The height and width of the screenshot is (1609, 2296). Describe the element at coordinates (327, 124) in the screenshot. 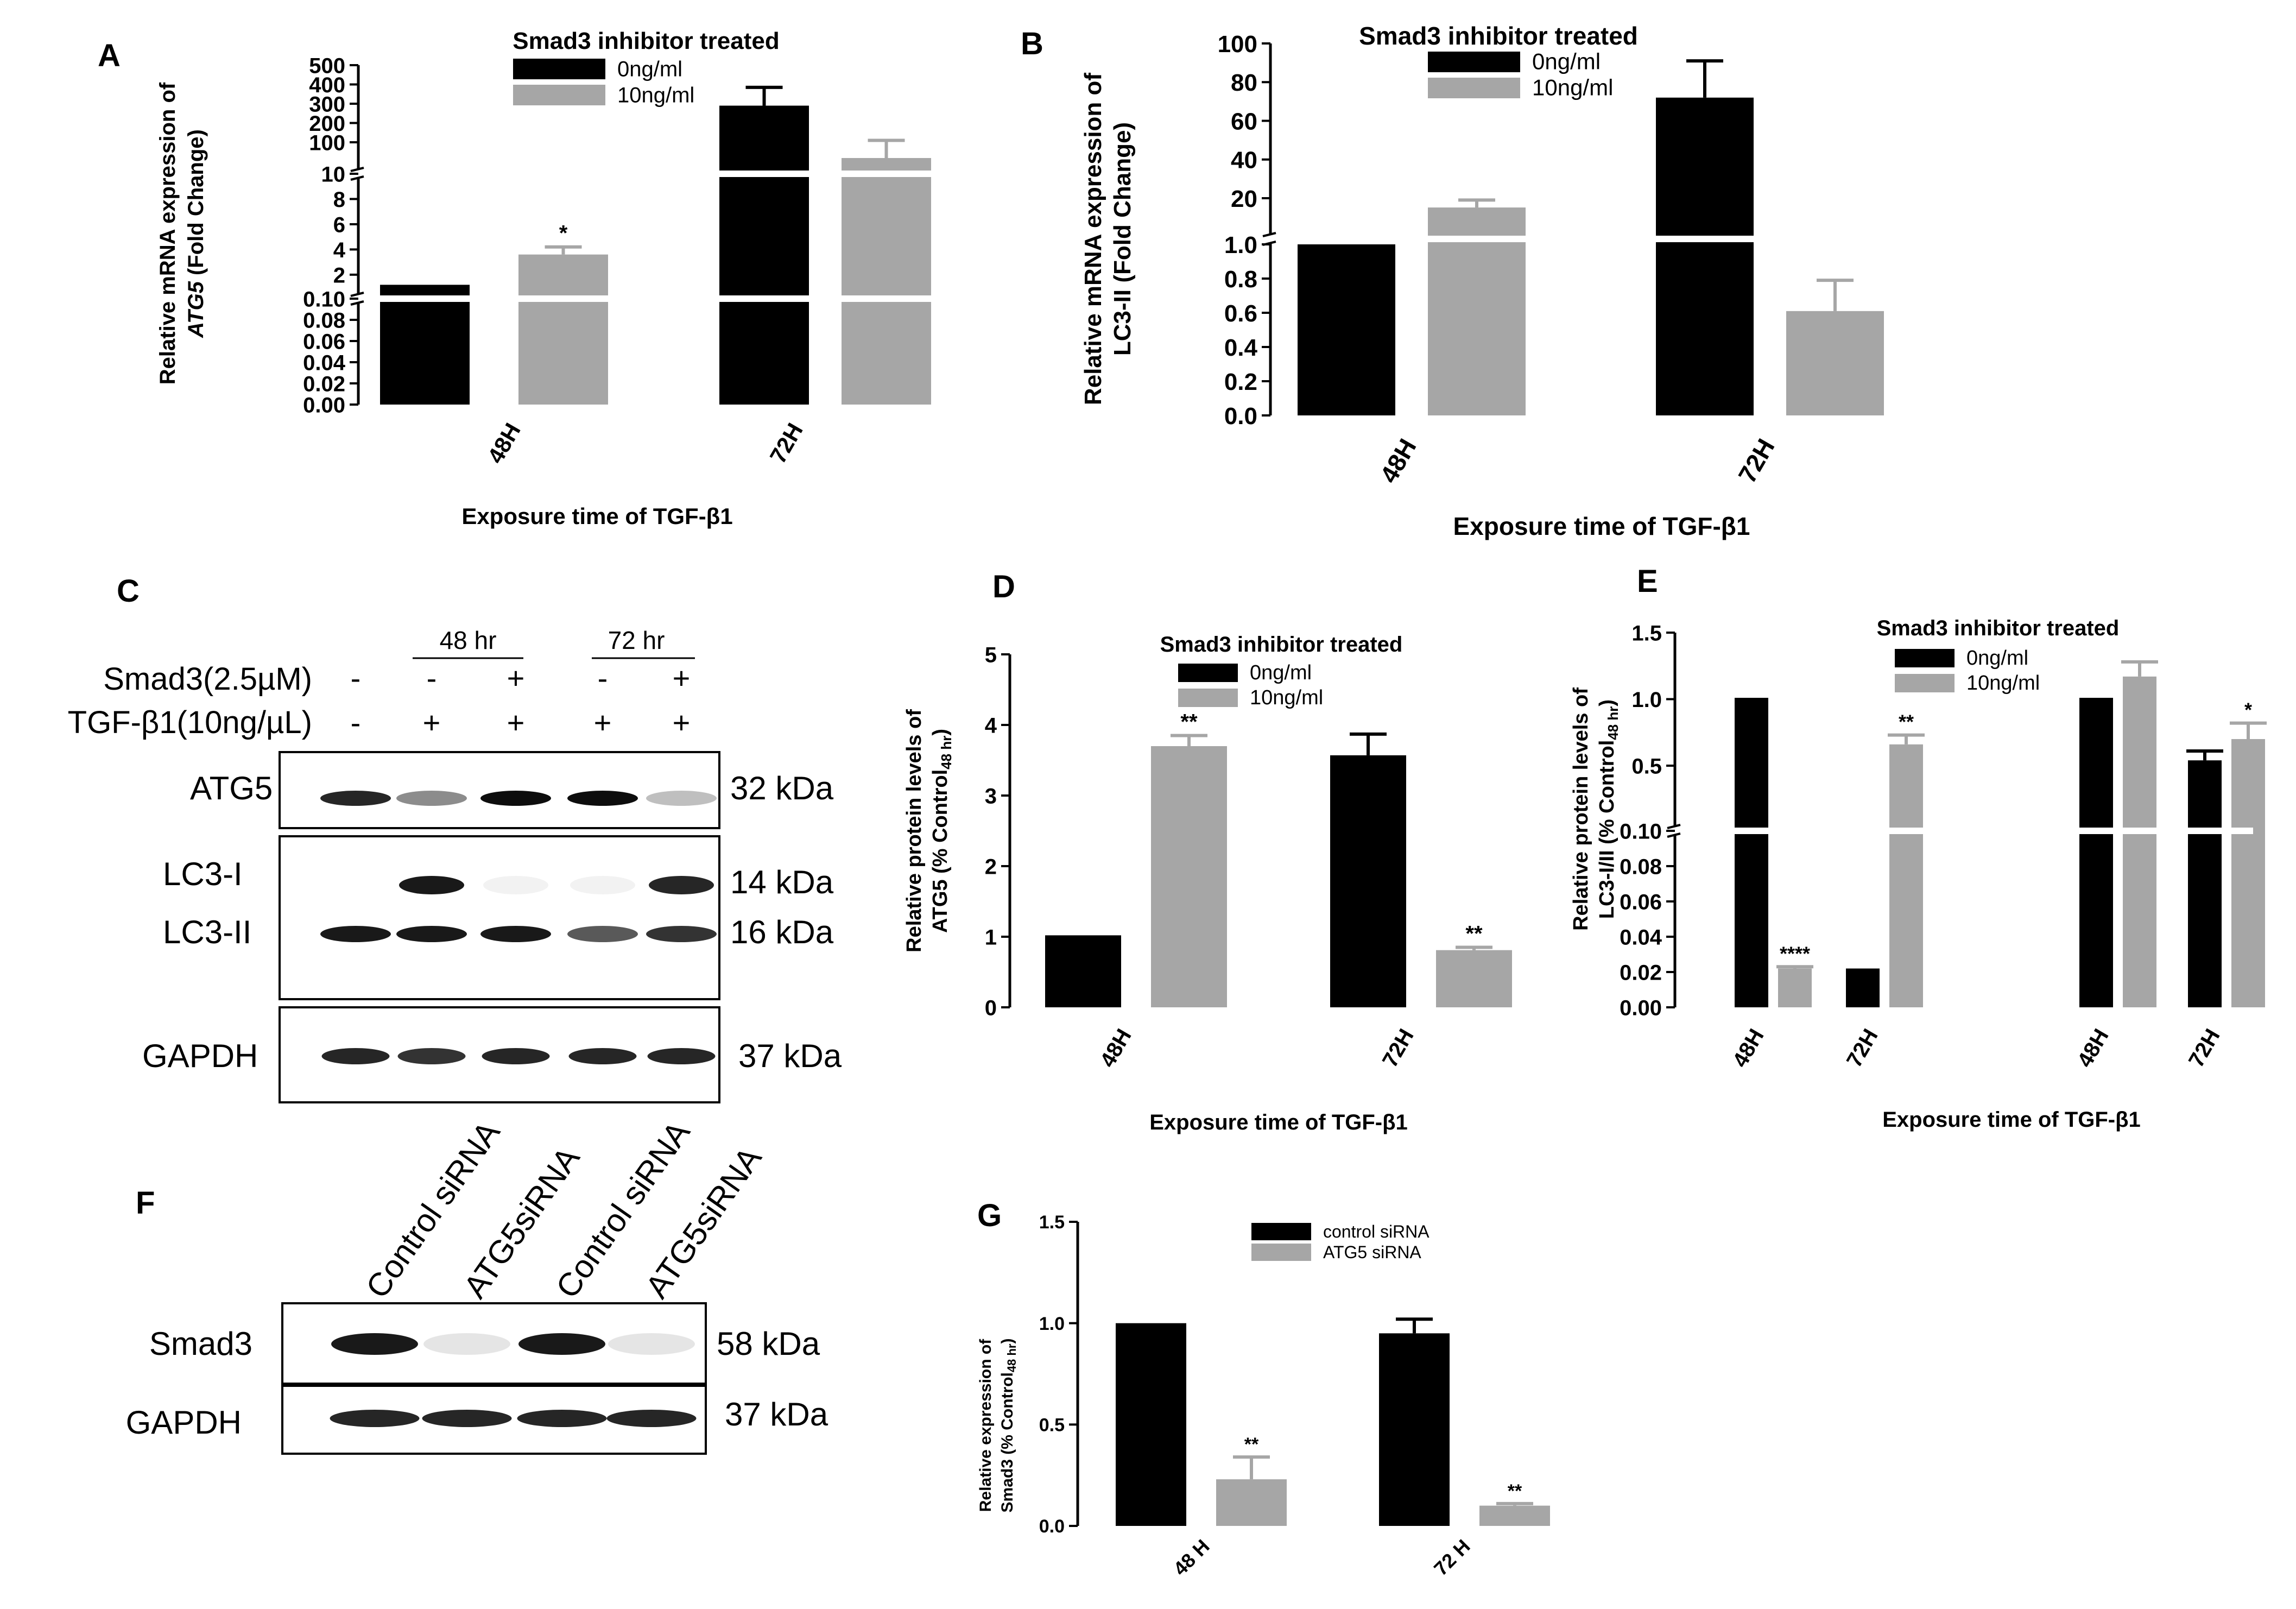

I see `y-tick-label-a: 200` at that location.